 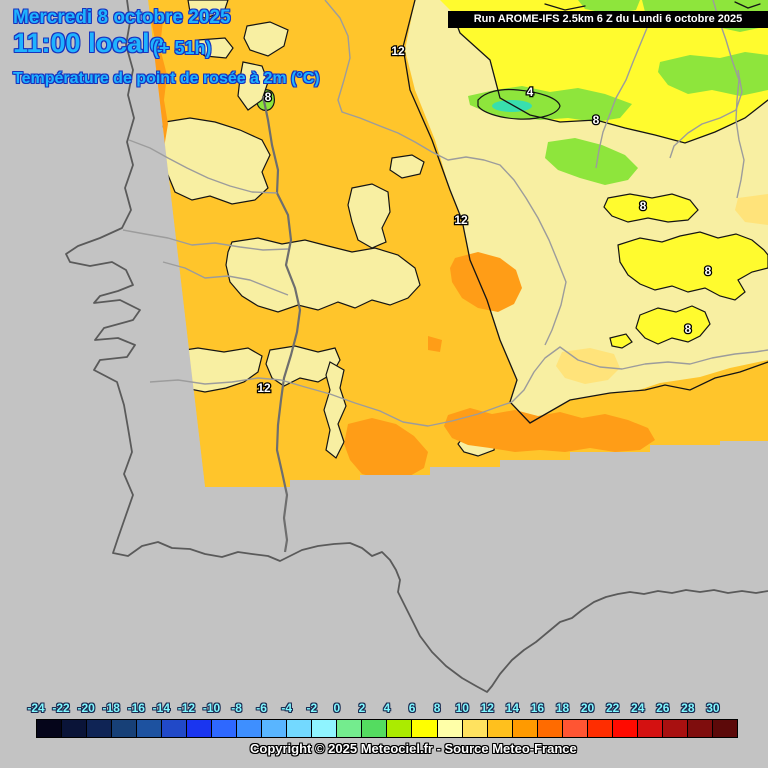 I want to click on variable-title: Température de point de rosée à 2m (°C), so click(x=166, y=78).